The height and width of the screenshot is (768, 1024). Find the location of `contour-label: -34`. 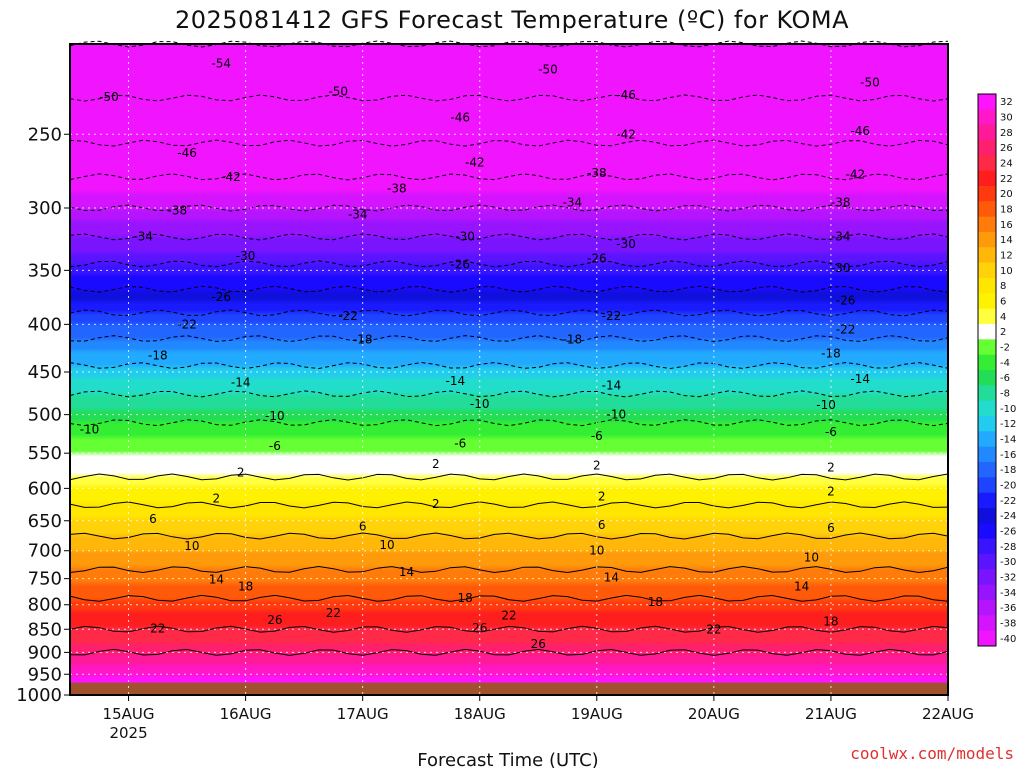

contour-label: -34 is located at coordinates (841, 237).